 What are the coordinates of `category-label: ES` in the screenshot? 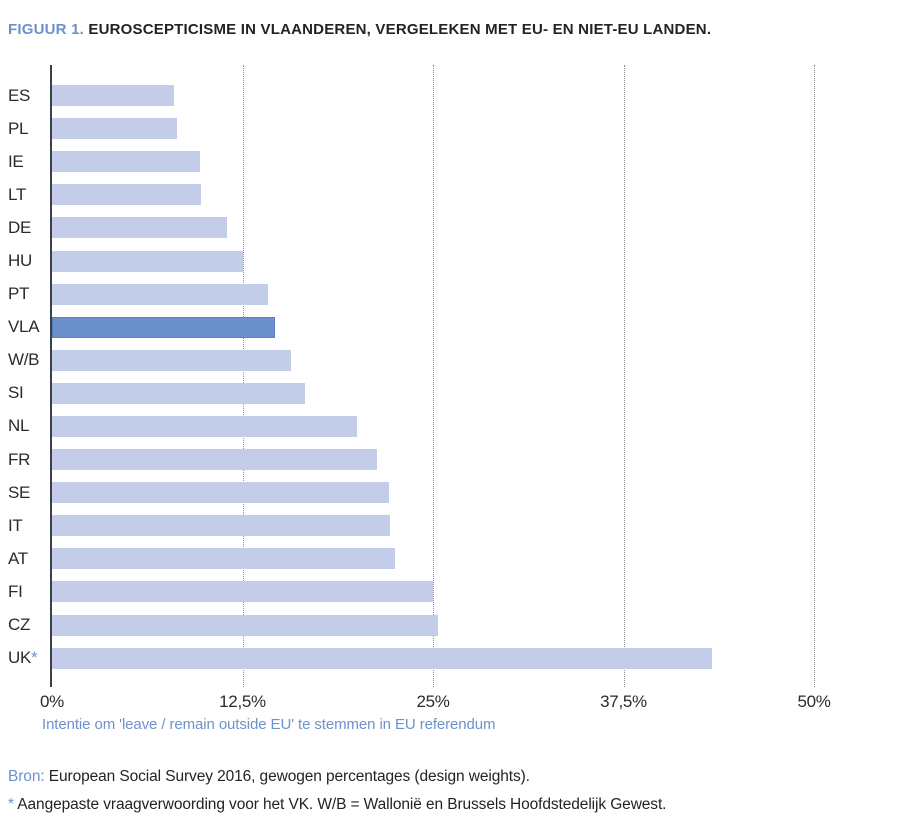 It's located at (19, 95).